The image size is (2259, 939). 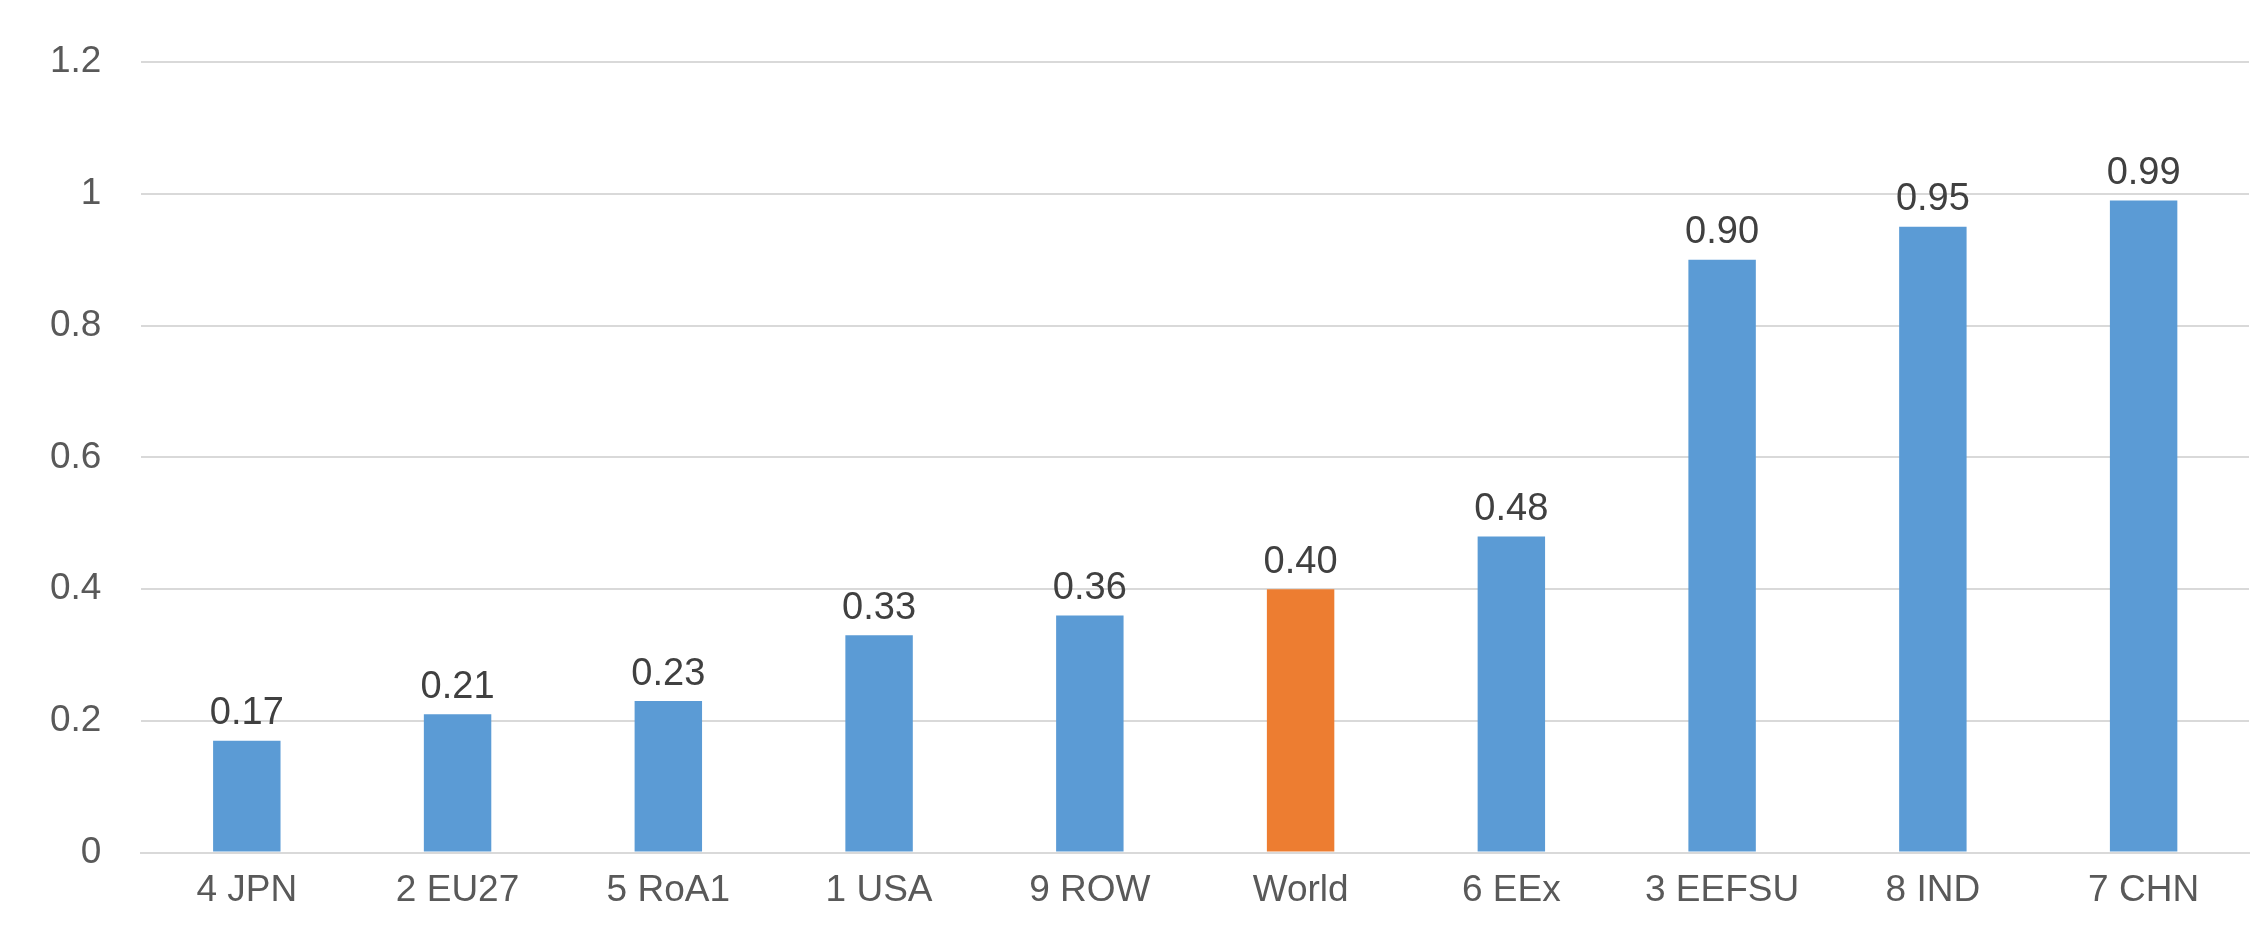 What do you see at coordinates (1722, 888) in the screenshot?
I see `x-tick-label: 3 EEFSU` at bounding box center [1722, 888].